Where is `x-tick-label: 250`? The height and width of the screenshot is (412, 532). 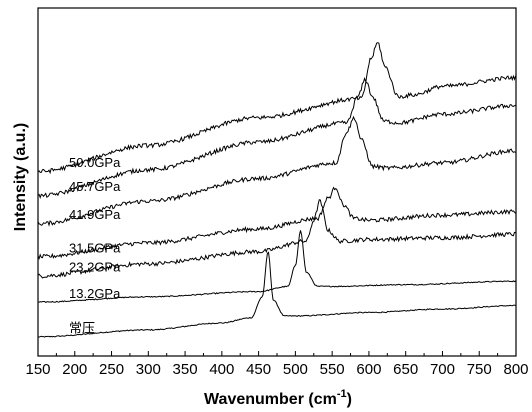
x-tick-label: 250 is located at coordinates (111, 369).